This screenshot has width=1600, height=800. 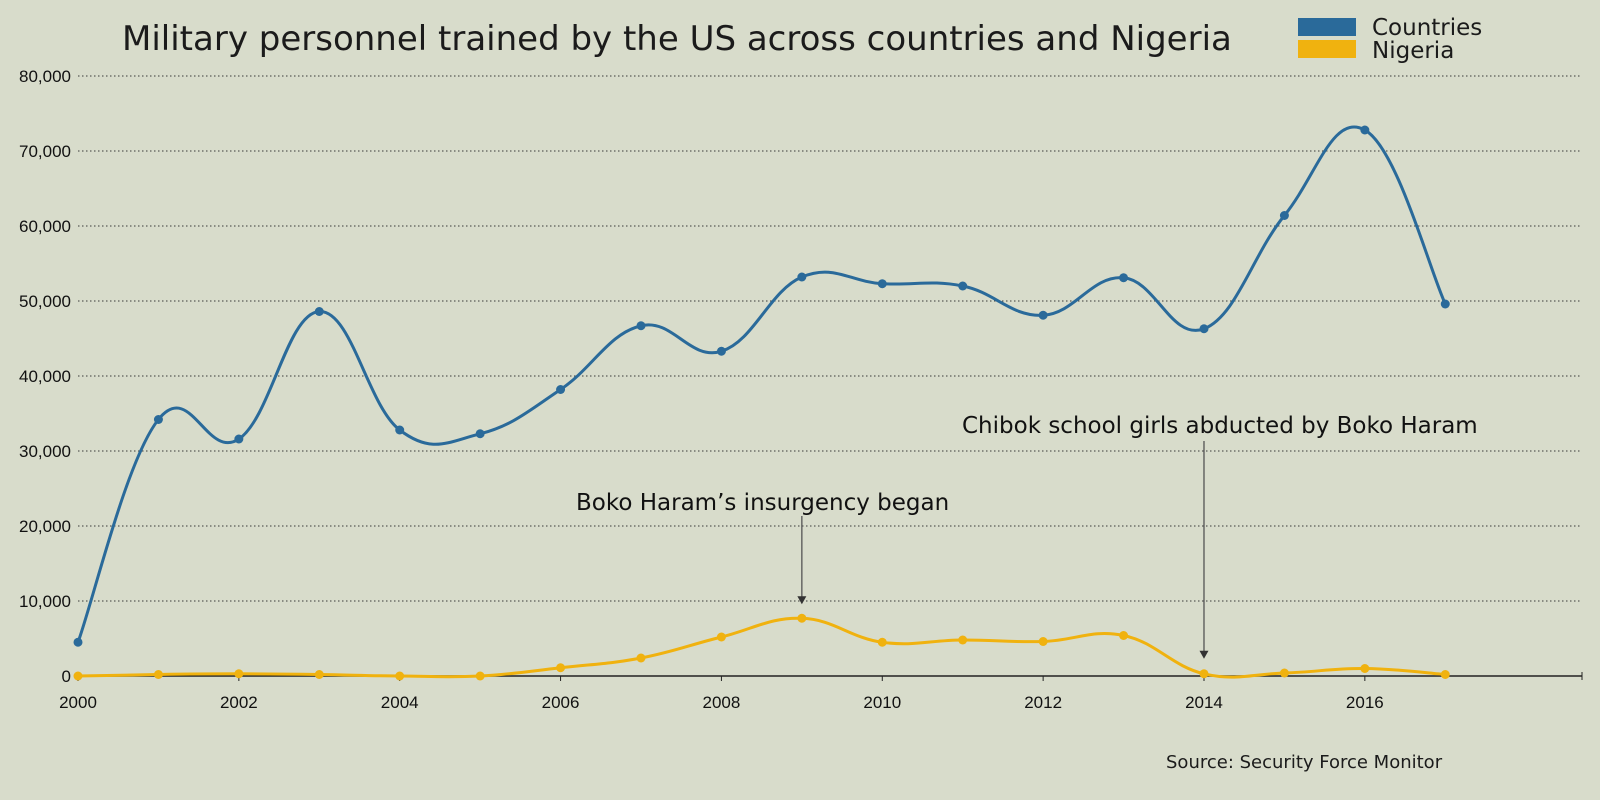 I want to click on x-tick-label: 2006, so click(x=561, y=702).